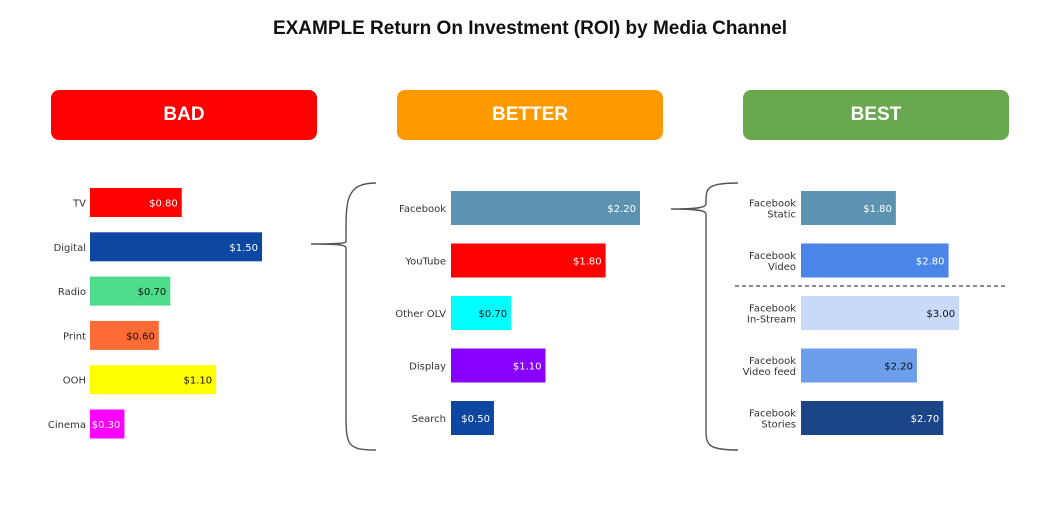 The width and height of the screenshot is (1060, 508). Describe the element at coordinates (621, 209) in the screenshot. I see `data-label-1-0: $2.20` at that location.